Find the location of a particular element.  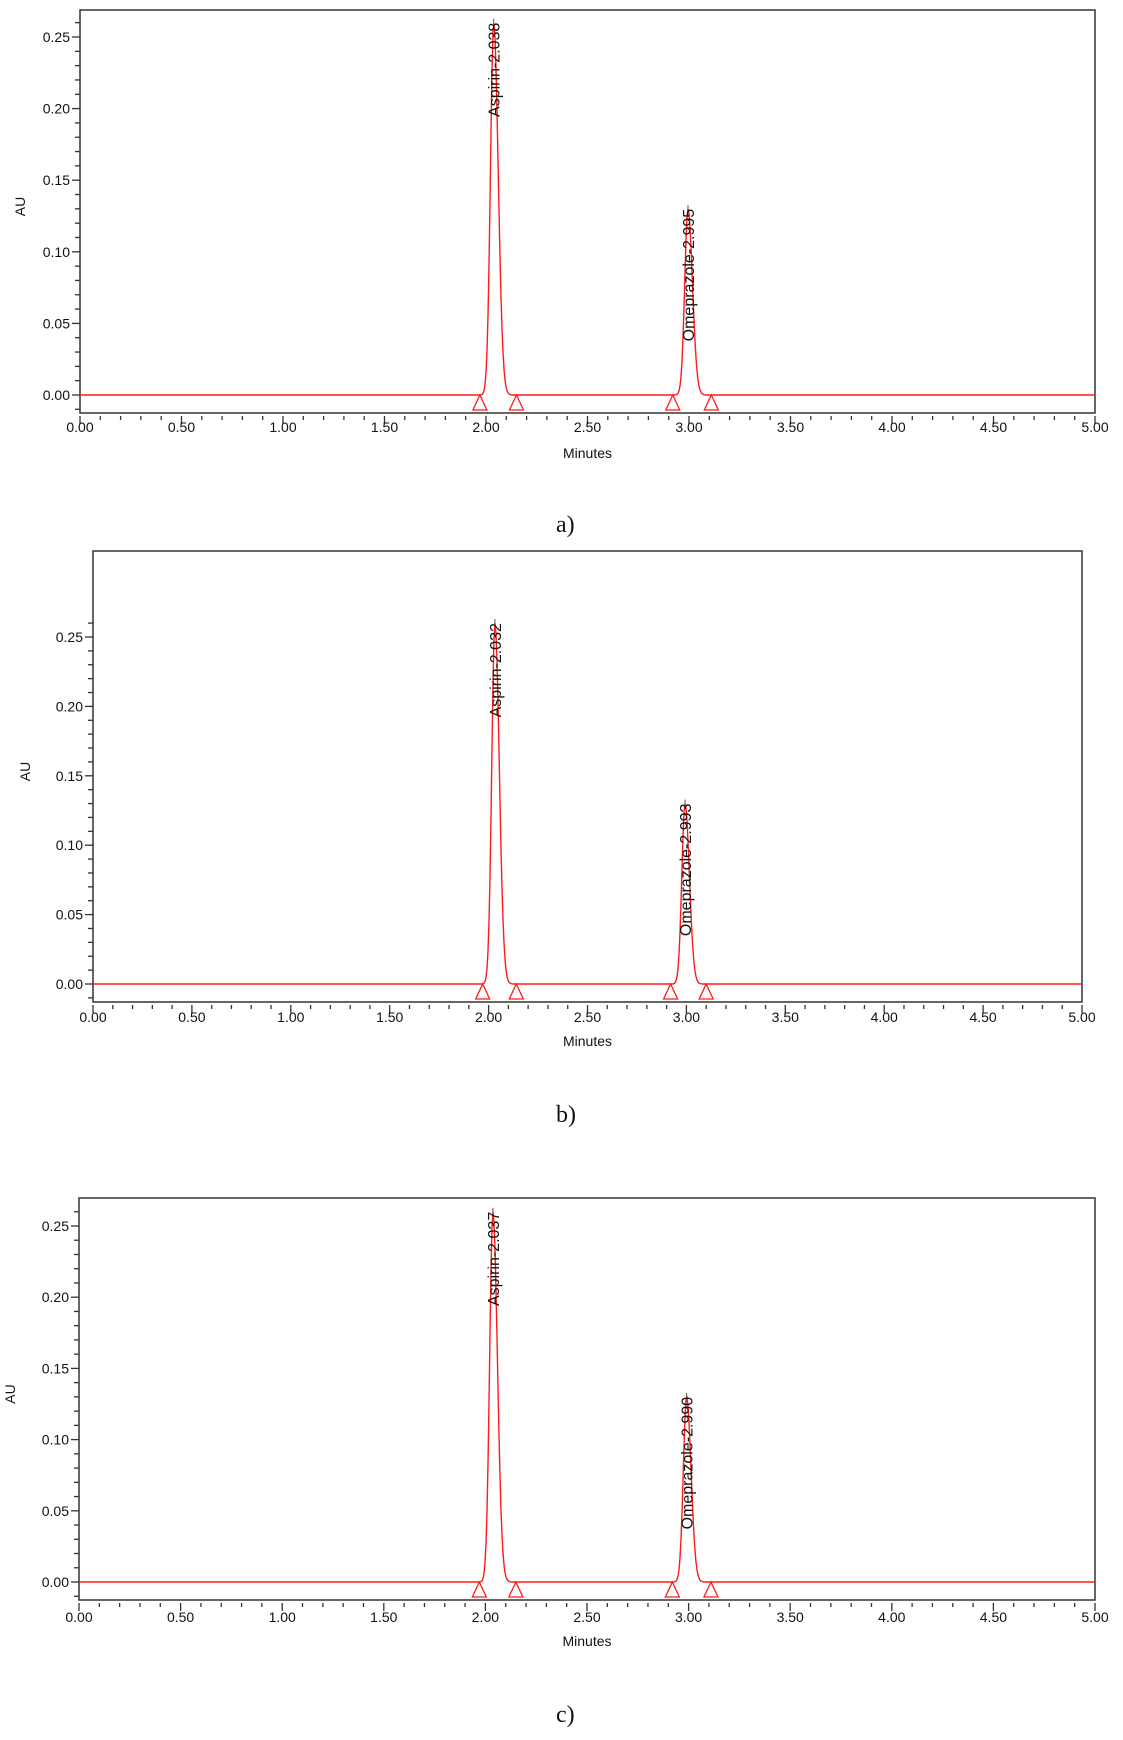

panel-caption: b) is located at coordinates (566, 1115).